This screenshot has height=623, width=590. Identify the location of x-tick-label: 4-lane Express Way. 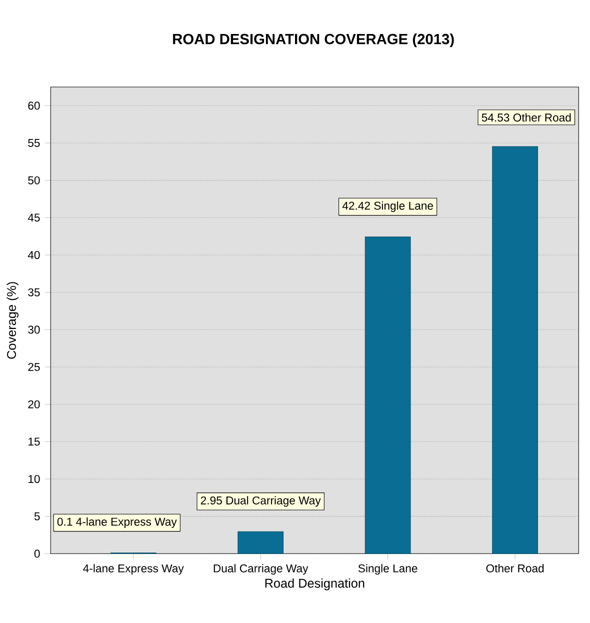
(133, 569).